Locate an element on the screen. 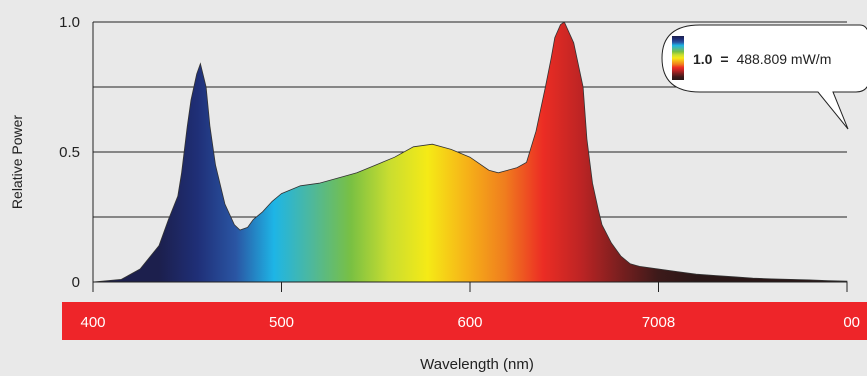  y-tick-labels: 0 0.5 1.0 is located at coordinates (69, 152).